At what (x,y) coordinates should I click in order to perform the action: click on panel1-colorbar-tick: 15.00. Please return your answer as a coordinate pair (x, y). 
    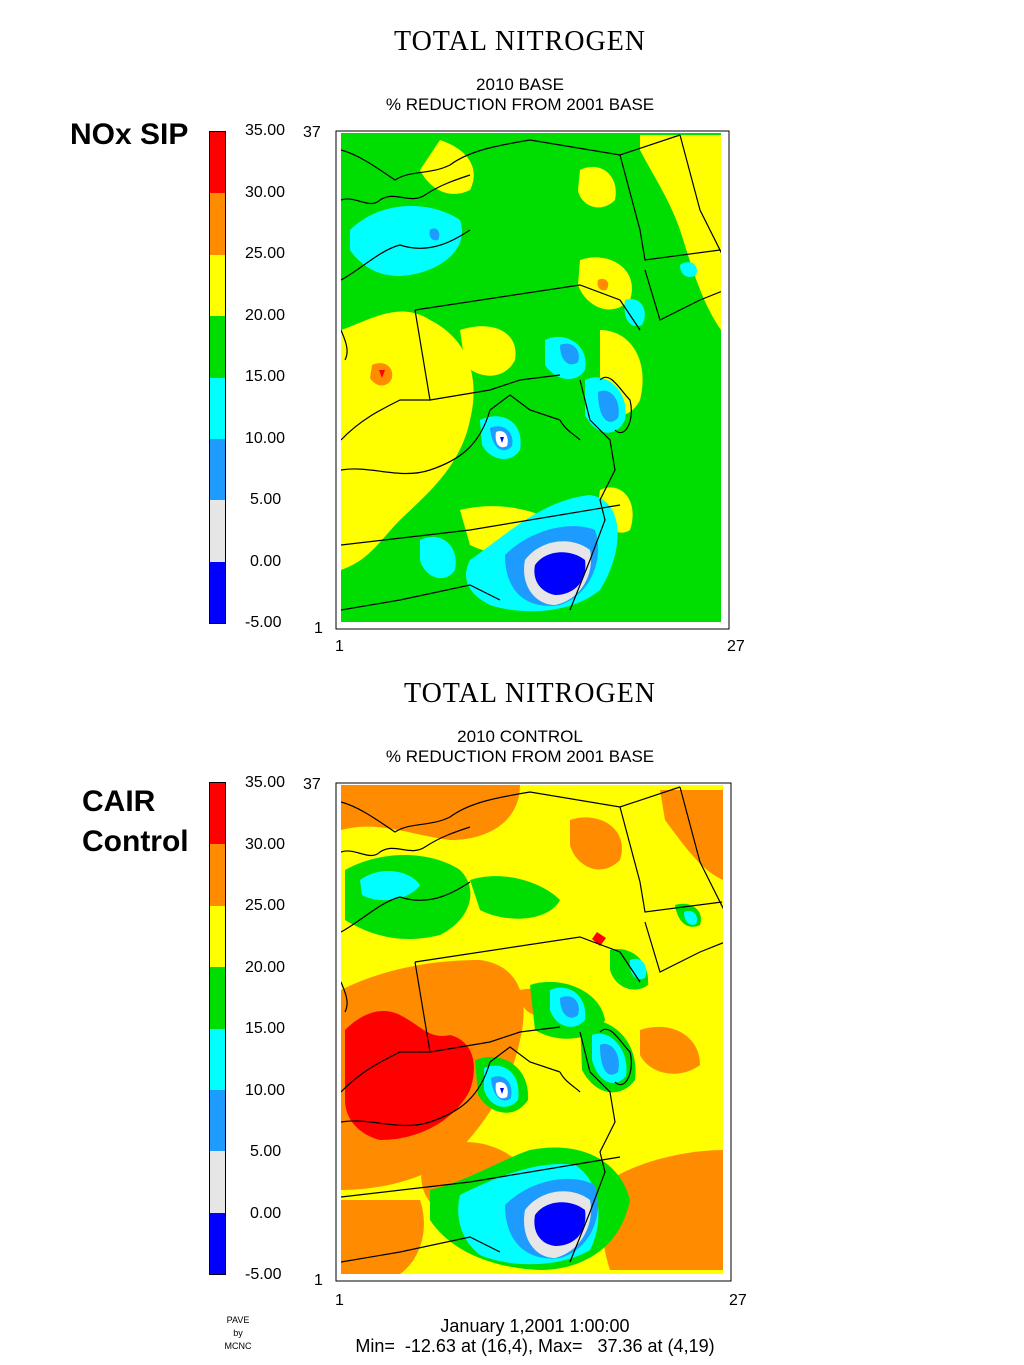
    Looking at the image, I should click on (265, 376).